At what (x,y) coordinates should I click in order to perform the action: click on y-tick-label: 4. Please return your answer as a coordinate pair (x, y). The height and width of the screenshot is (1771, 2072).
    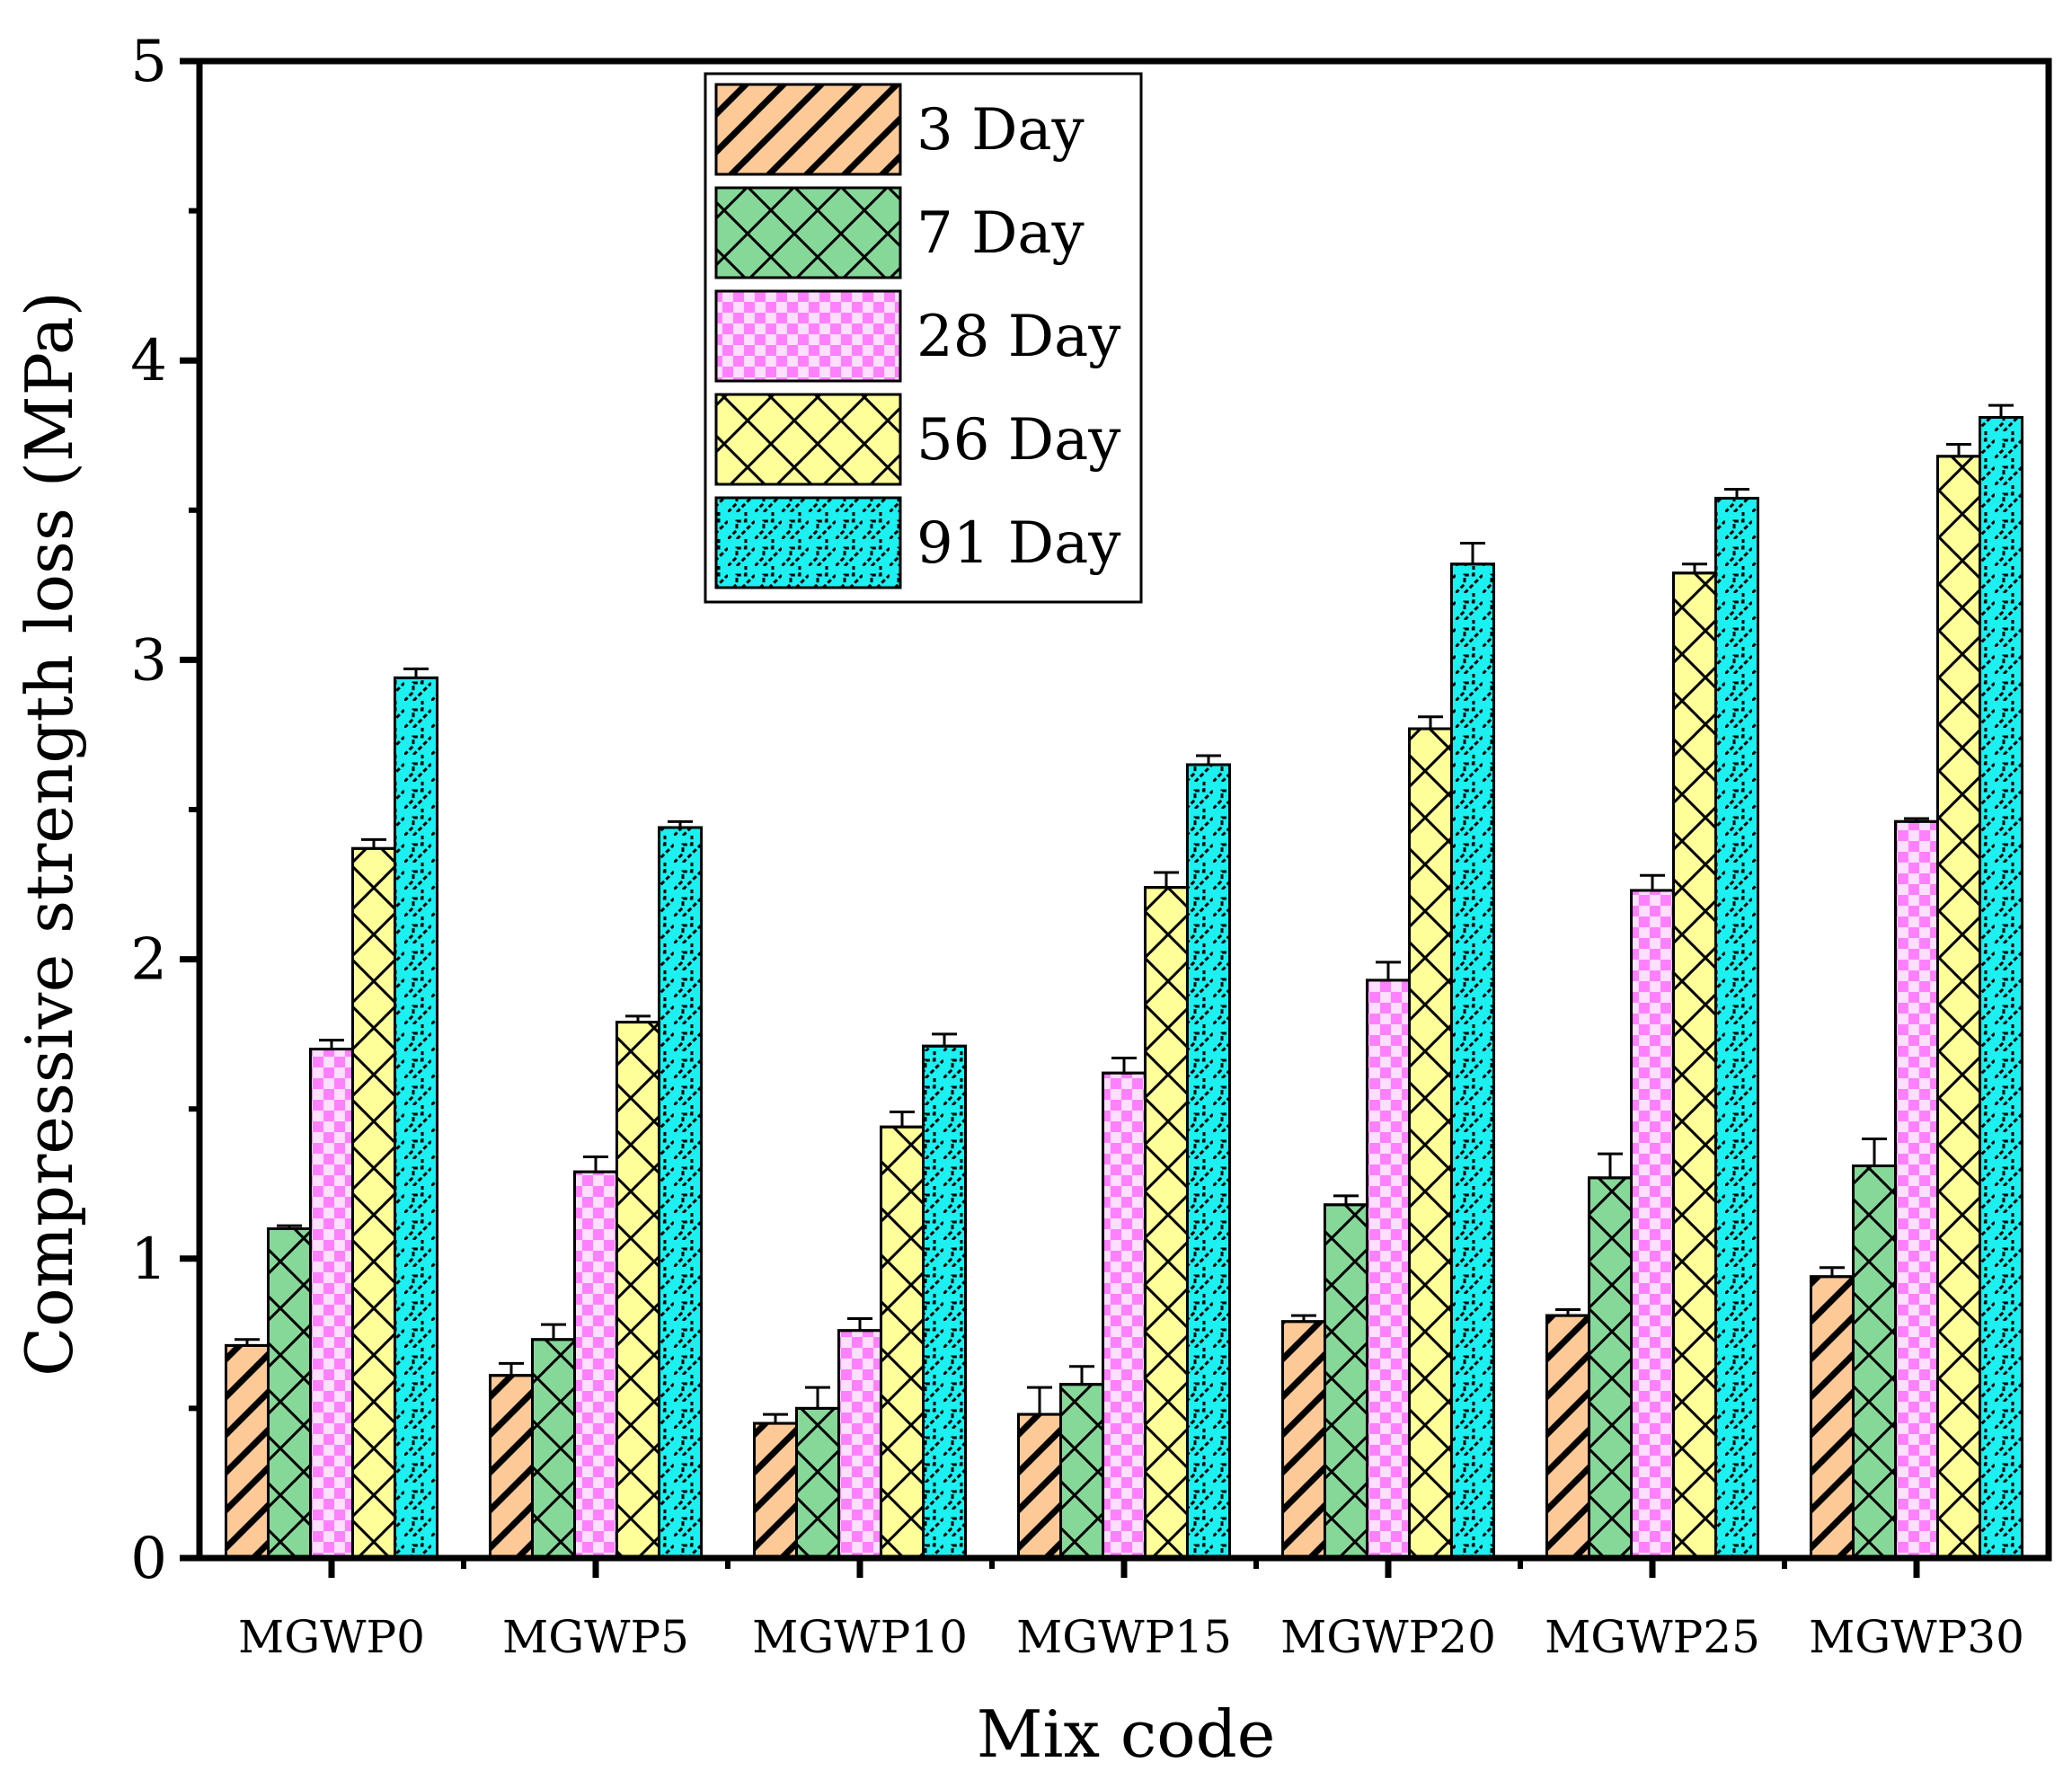
    Looking at the image, I should click on (148, 361).